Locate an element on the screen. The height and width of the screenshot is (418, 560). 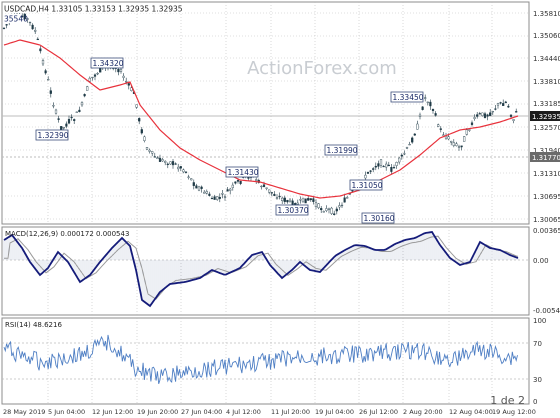
reference-price-tag: 1.31770 is located at coordinates (546, 158).